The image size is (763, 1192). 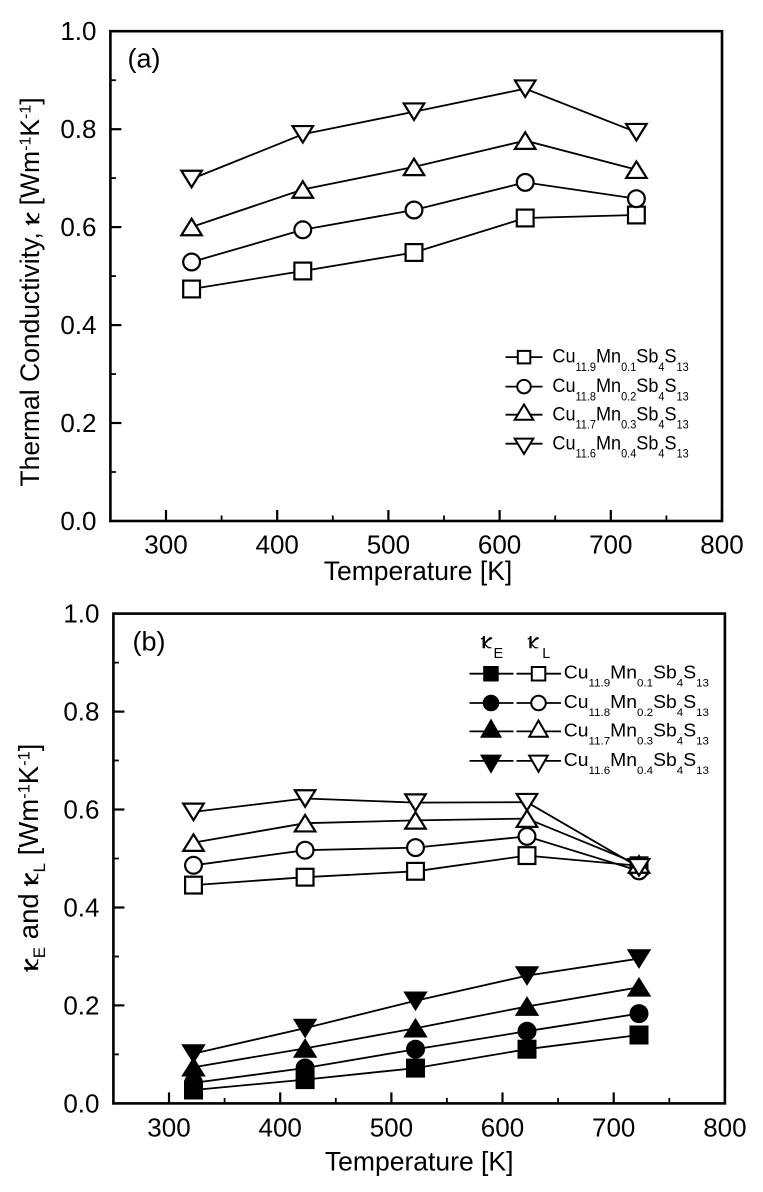 I want to click on svg-text: (a), so click(x=144, y=59).